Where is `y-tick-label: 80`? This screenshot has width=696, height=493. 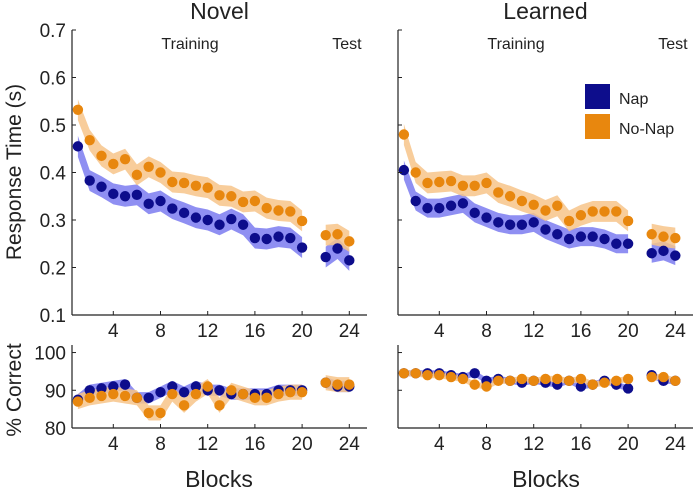
y-tick-label: 80 is located at coordinates (55, 429).